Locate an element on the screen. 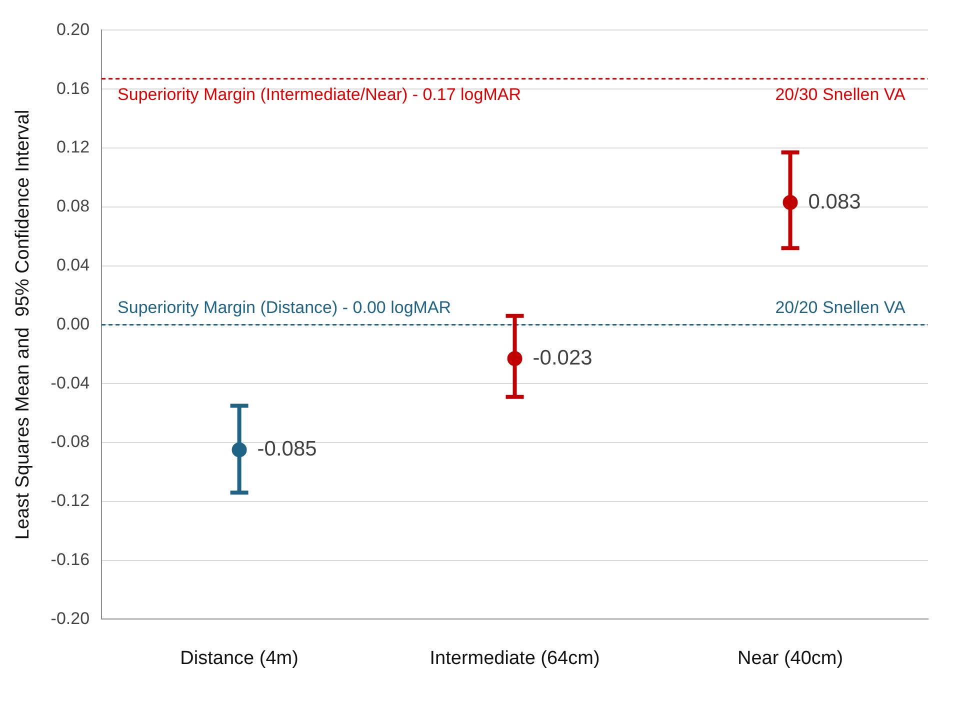 Image resolution: width=956 pixels, height=717 pixels. y-tick-label: 0.08 is located at coordinates (73, 206).